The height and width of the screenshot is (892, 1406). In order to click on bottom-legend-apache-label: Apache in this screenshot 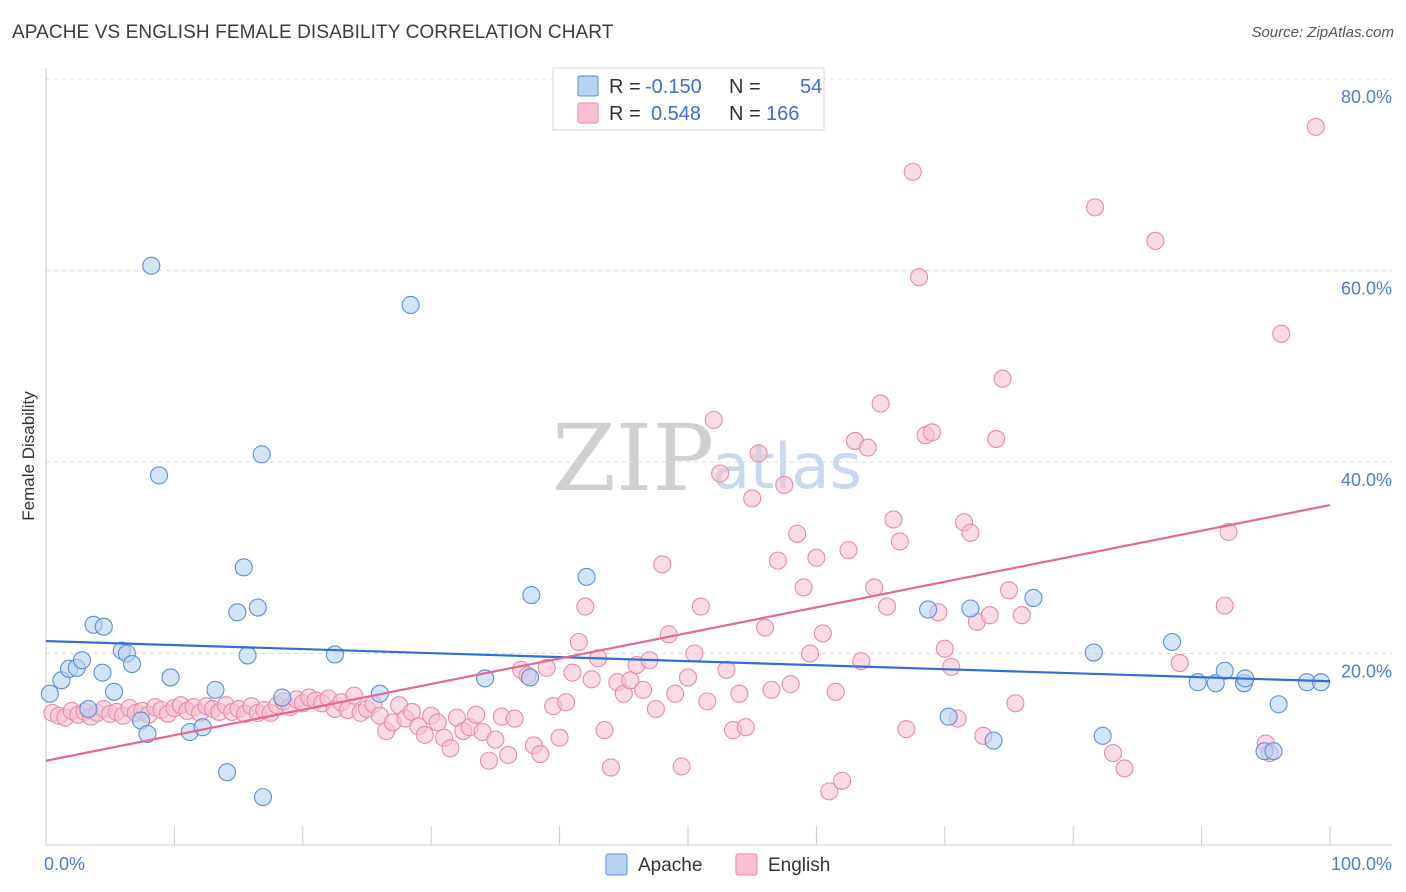, I will do `click(670, 865)`.